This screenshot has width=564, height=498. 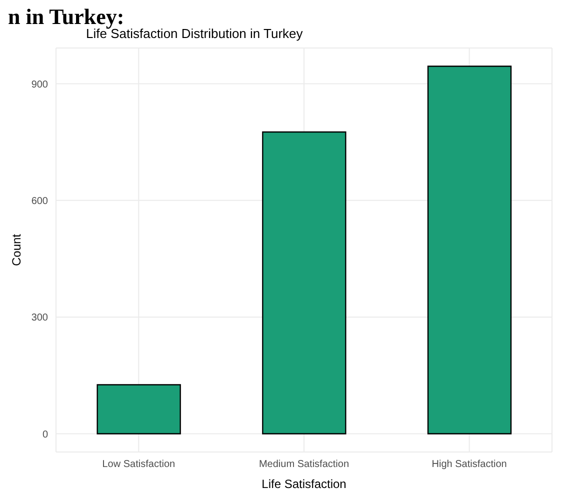 What do you see at coordinates (304, 464) in the screenshot?
I see `x-tick-label: Medium Satisfaction` at bounding box center [304, 464].